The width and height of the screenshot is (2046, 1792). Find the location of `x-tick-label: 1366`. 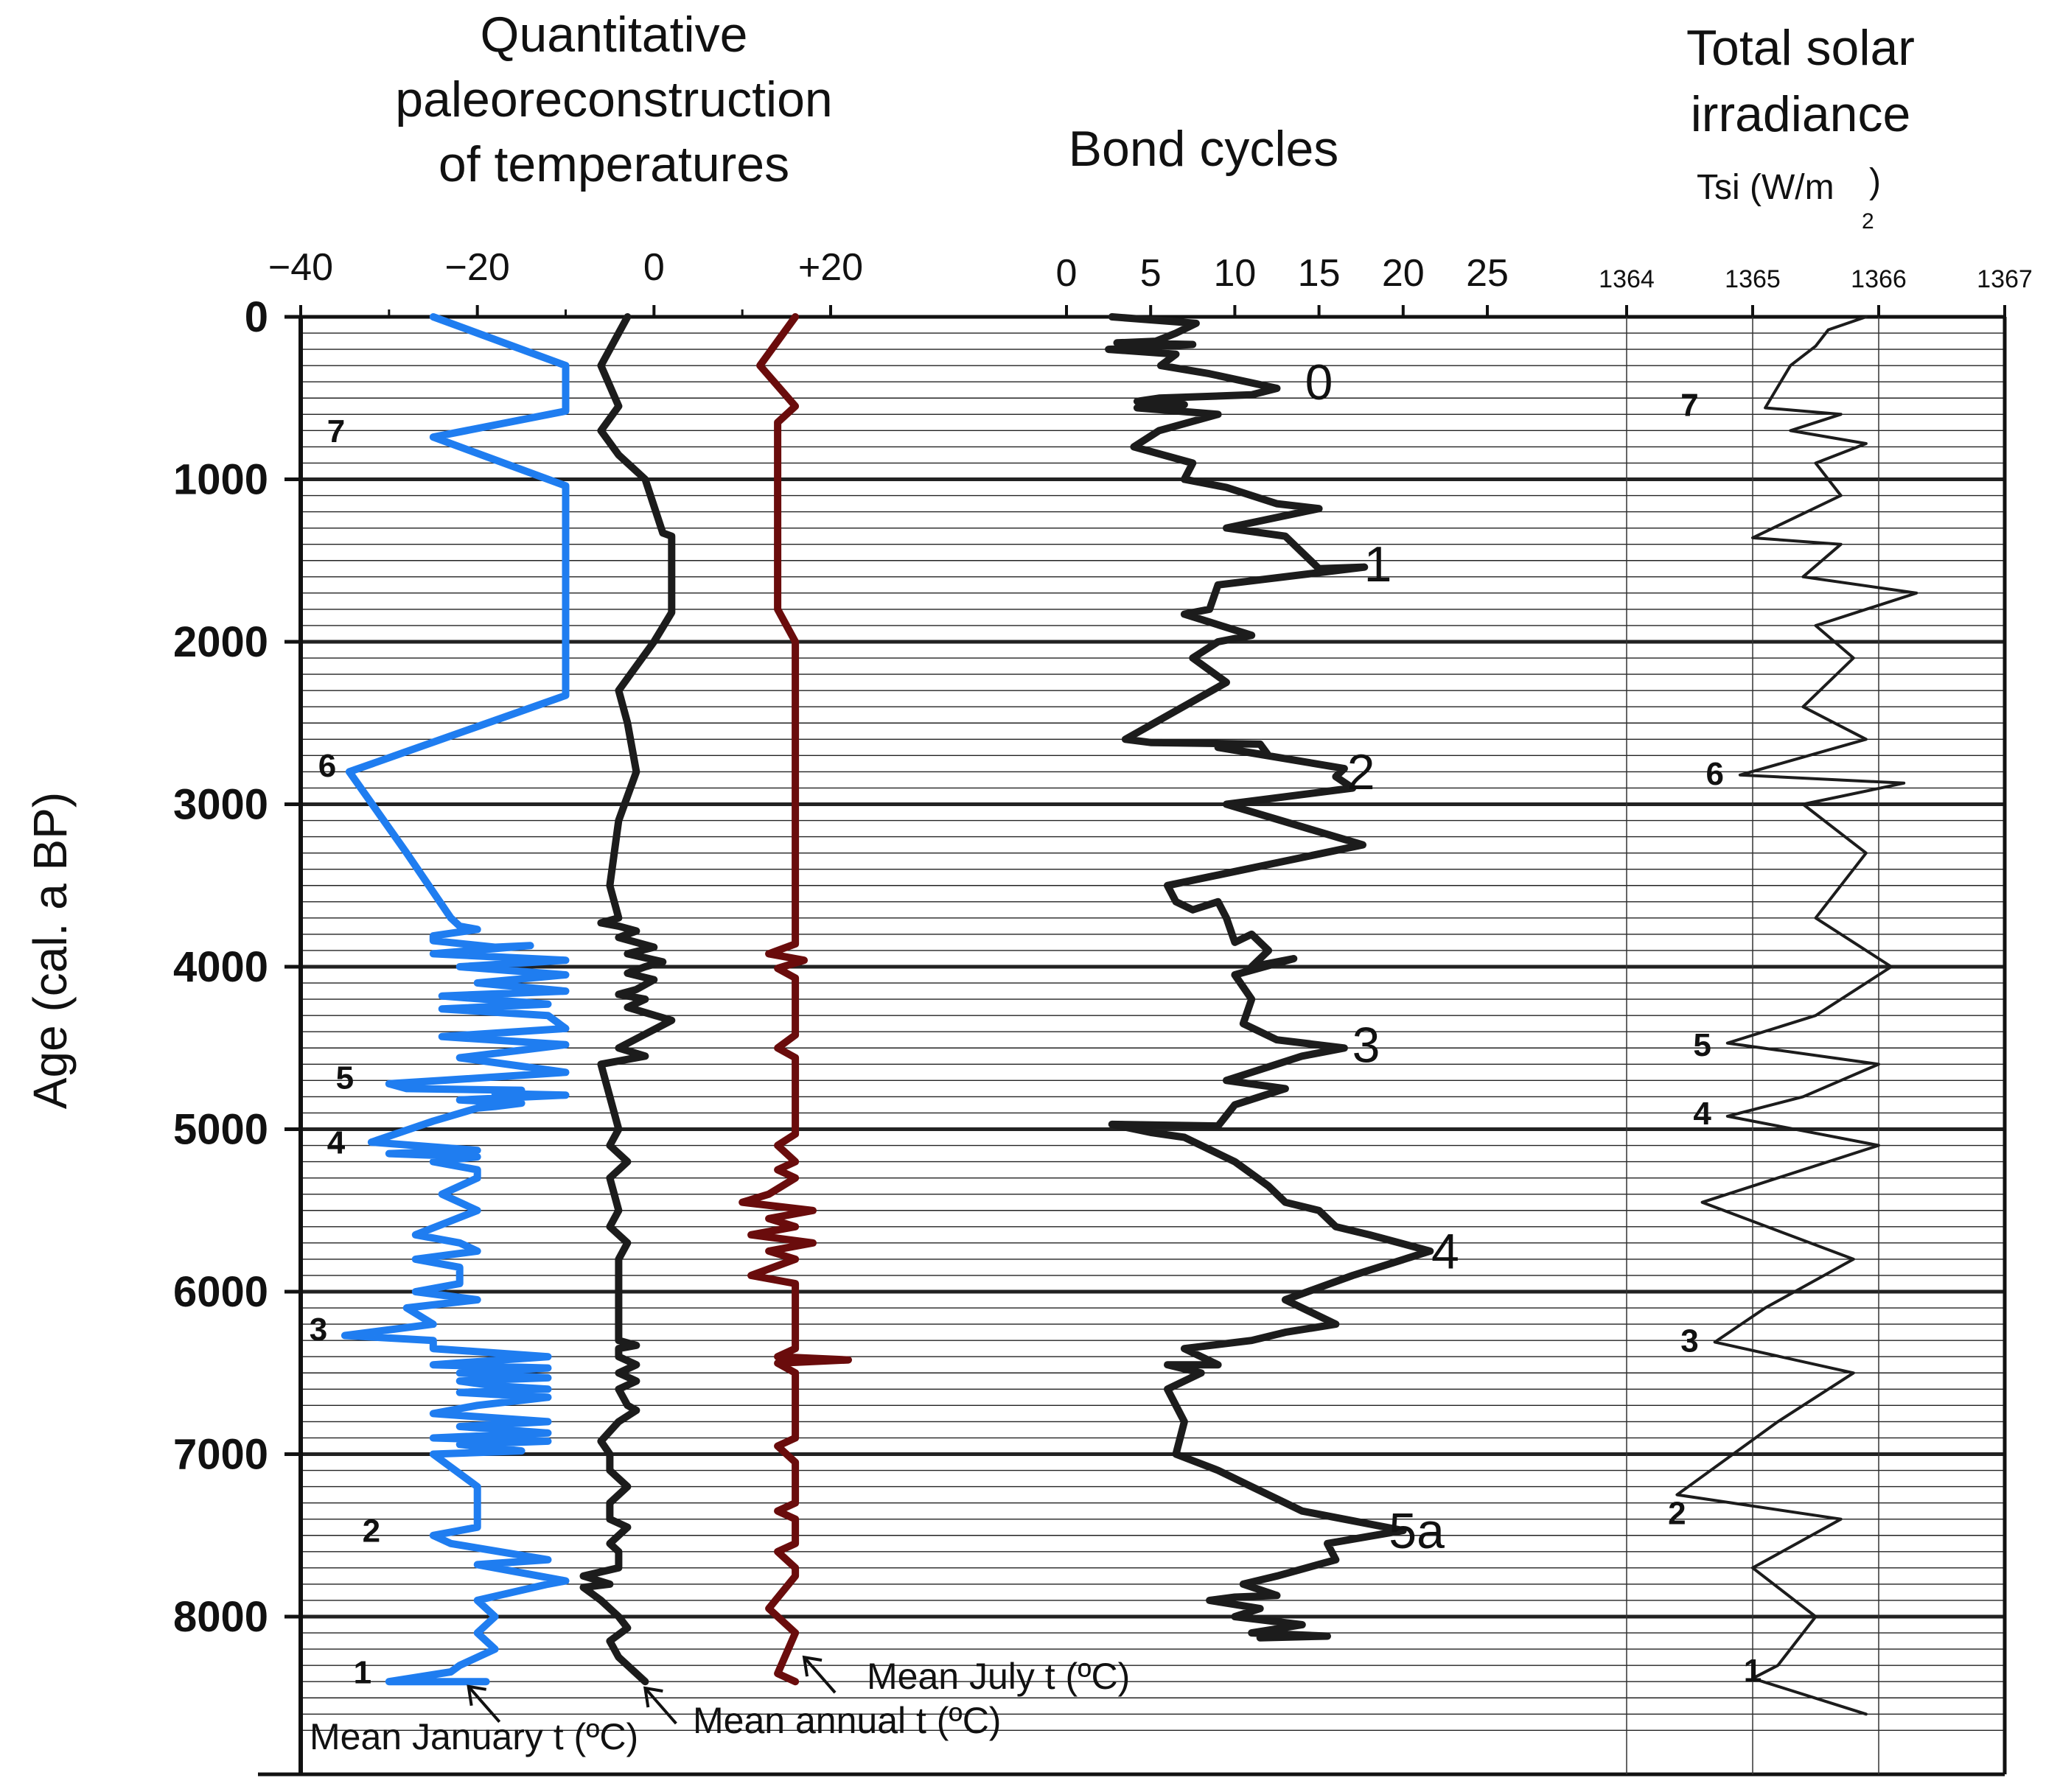

x-tick-label: 1366 is located at coordinates (1879, 279).